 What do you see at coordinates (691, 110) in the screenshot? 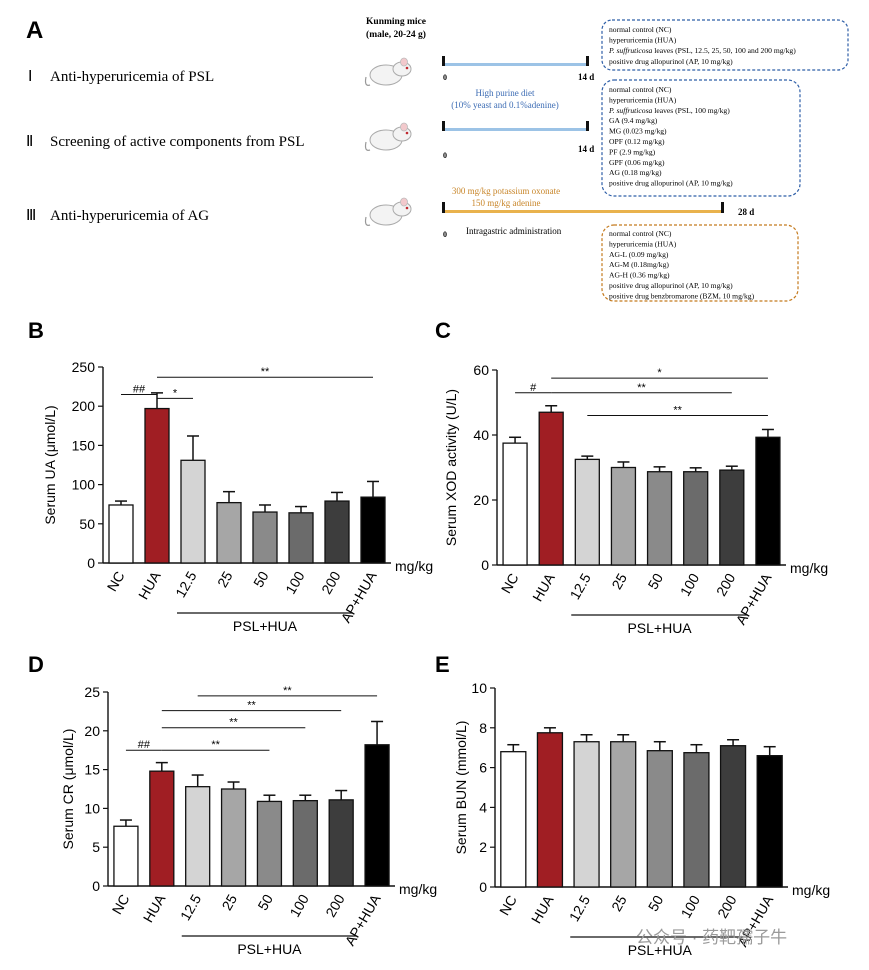
I see `group-list-item-text: leaves (PSL, 100 mg/kg)` at bounding box center [691, 110].